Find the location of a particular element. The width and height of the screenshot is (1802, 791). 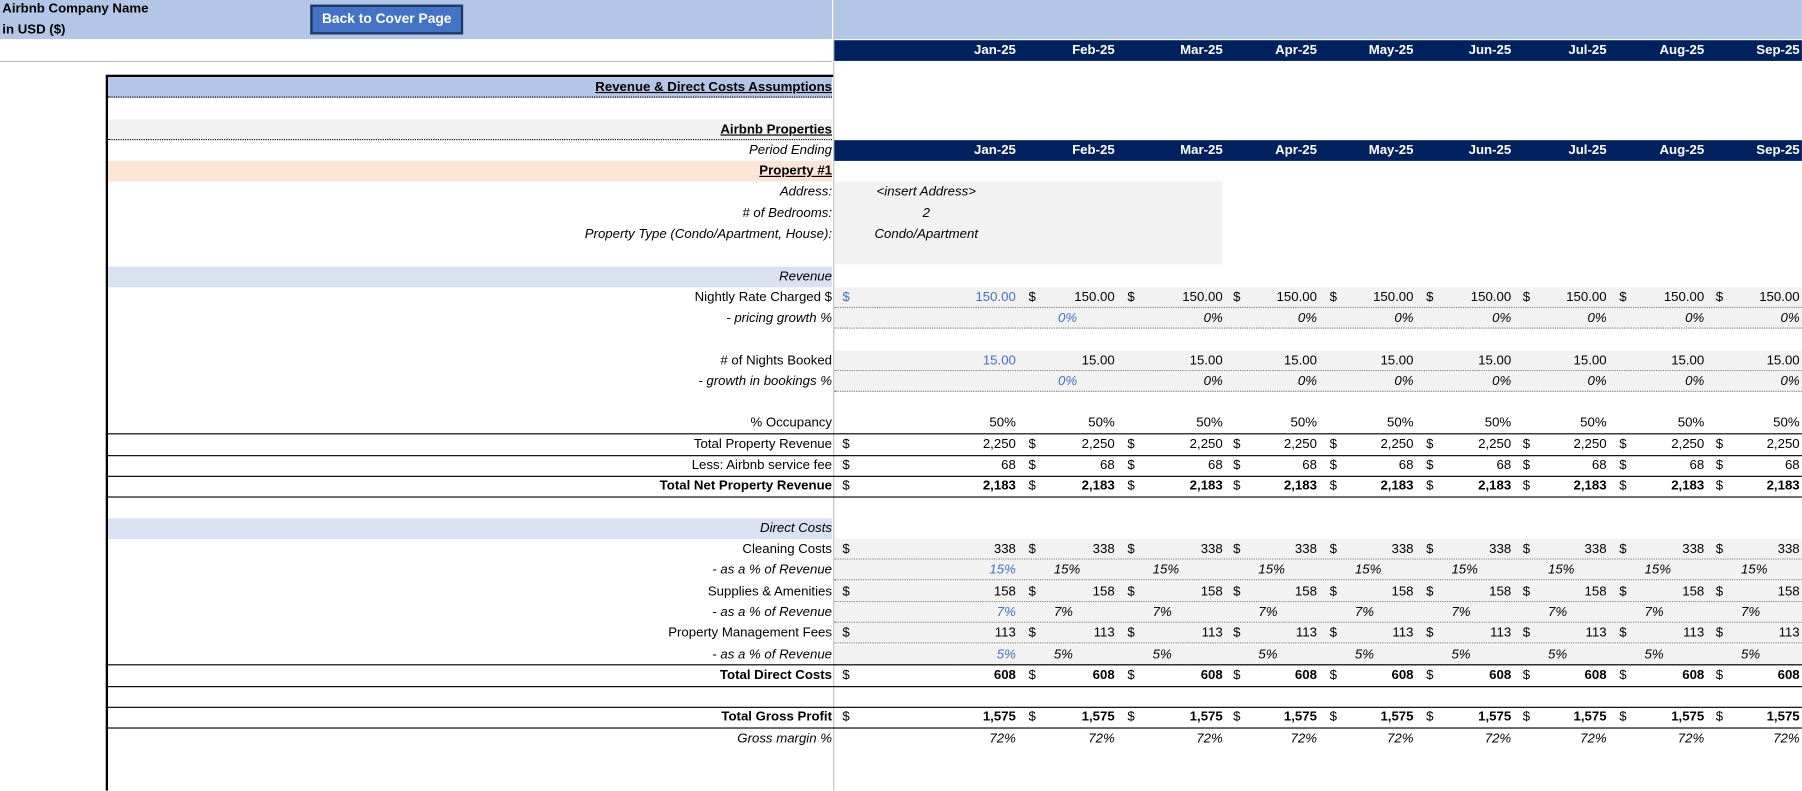

row-label: Total Direct Costs is located at coordinates (776, 675).